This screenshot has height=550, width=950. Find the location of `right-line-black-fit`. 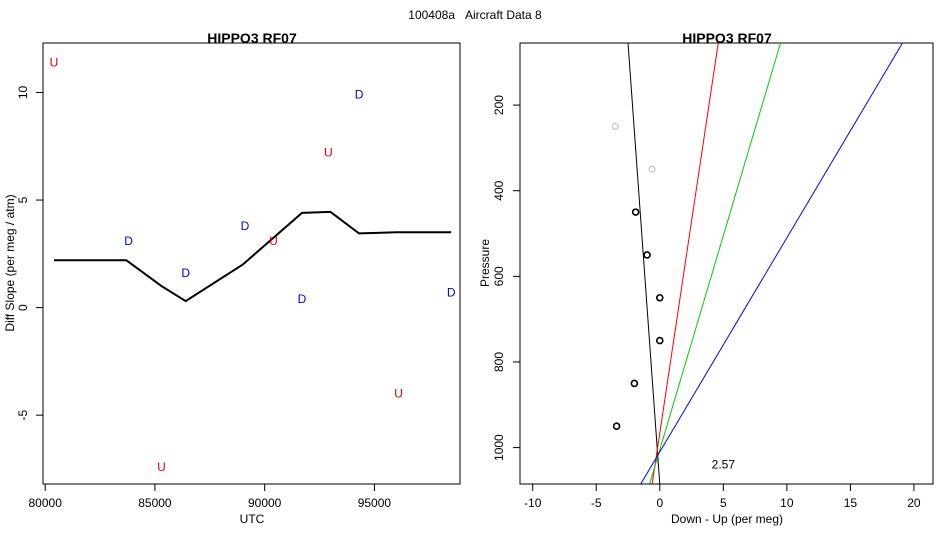

right-line-black-fit is located at coordinates (644, 263).